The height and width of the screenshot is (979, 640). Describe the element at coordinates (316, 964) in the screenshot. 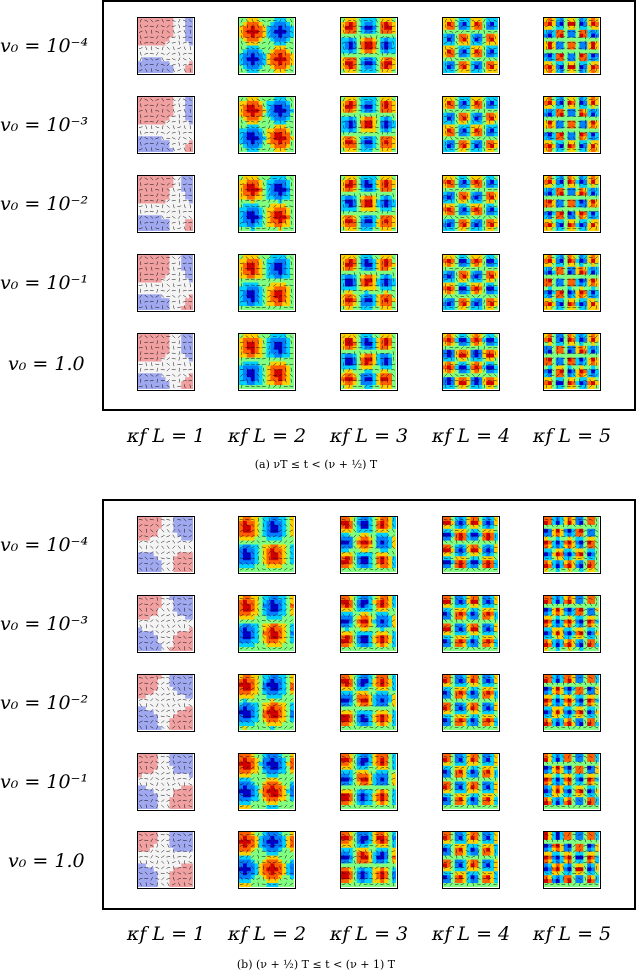

I see `caption-b: (b) (ν + ½) T ≤ t < (ν + 1) T` at that location.